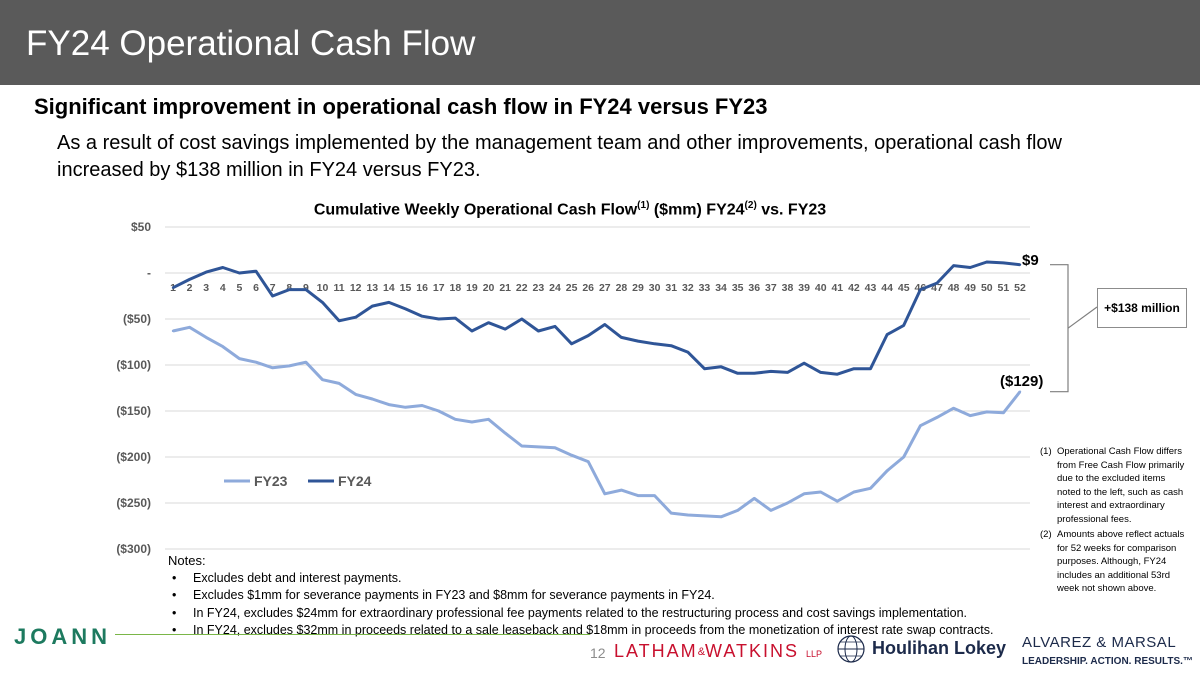  I want to click on x-tick-label: 26, so click(588, 288).